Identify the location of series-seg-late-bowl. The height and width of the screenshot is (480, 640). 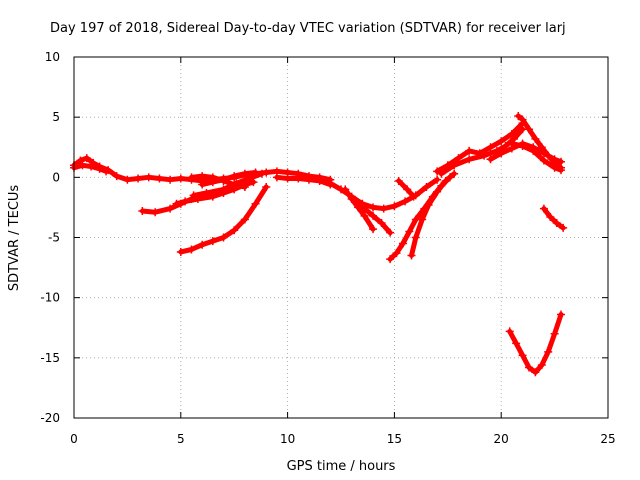
(535, 343).